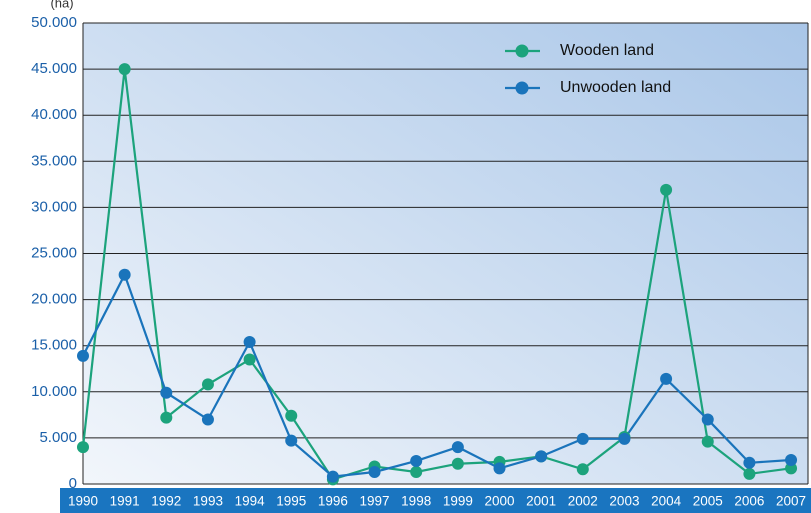  Describe the element at coordinates (208, 501) in the screenshot. I see `x-tick-label: 1993` at that location.